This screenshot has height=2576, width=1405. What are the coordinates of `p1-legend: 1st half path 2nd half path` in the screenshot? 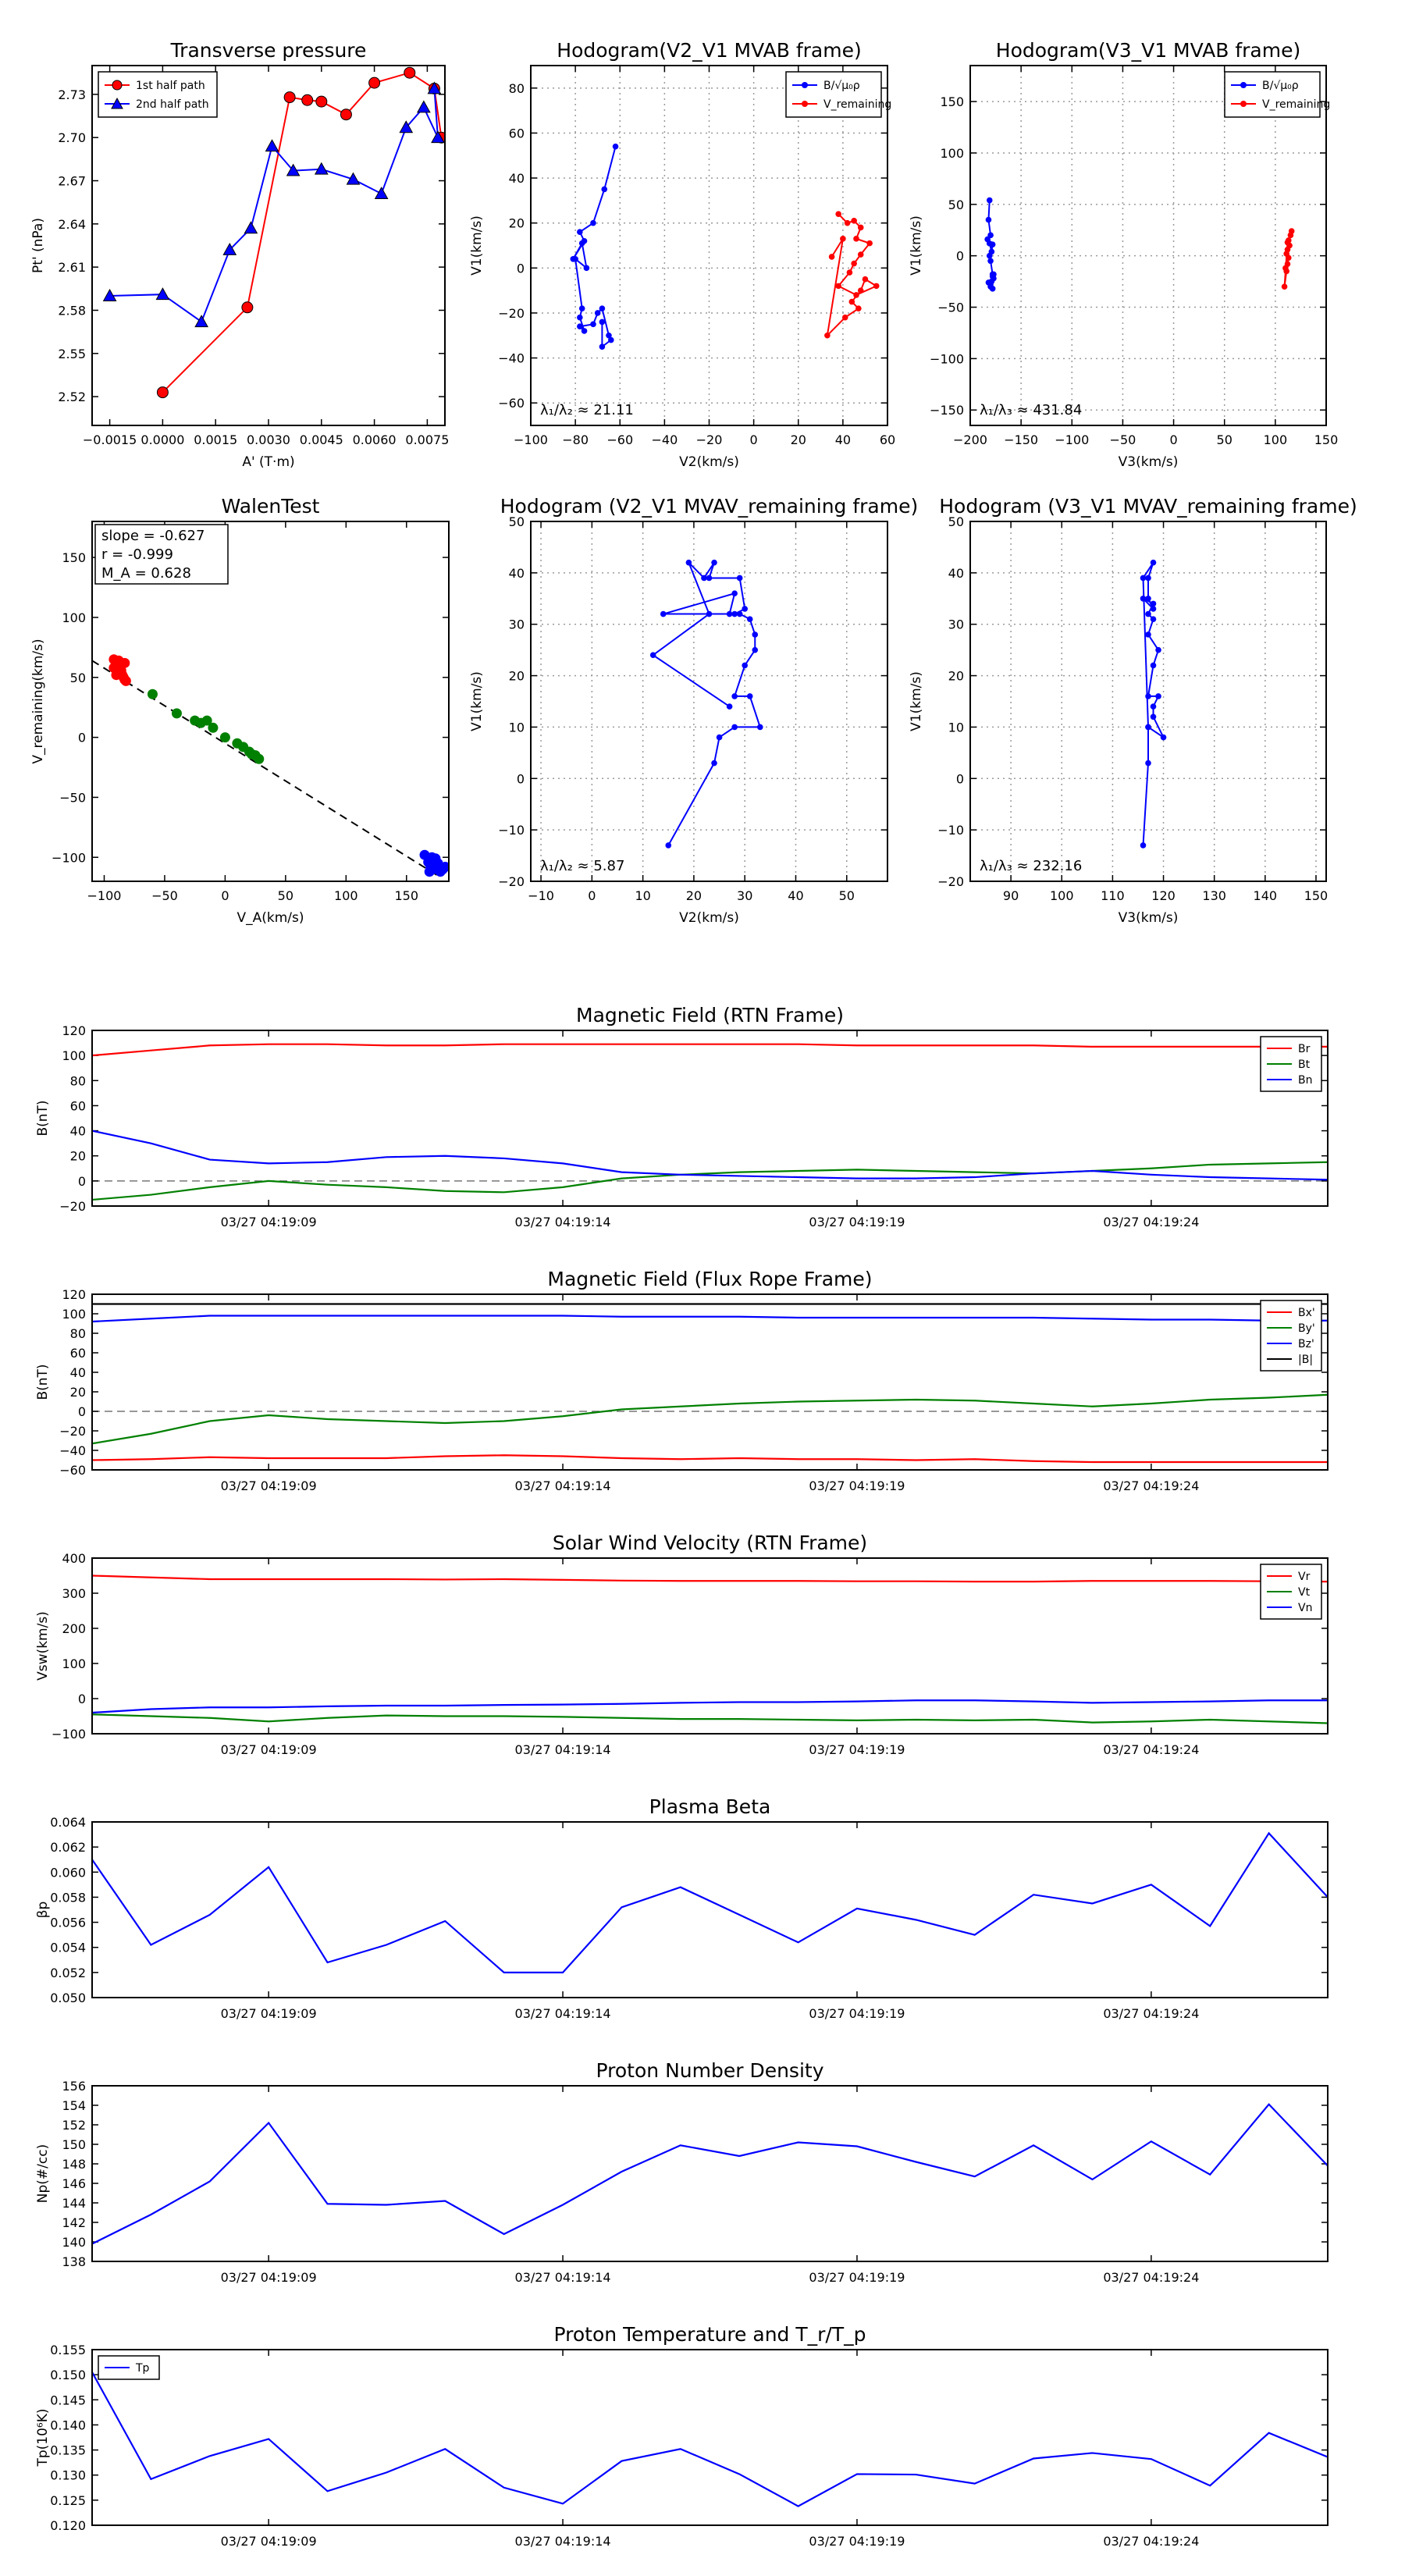 It's located at (158, 94).